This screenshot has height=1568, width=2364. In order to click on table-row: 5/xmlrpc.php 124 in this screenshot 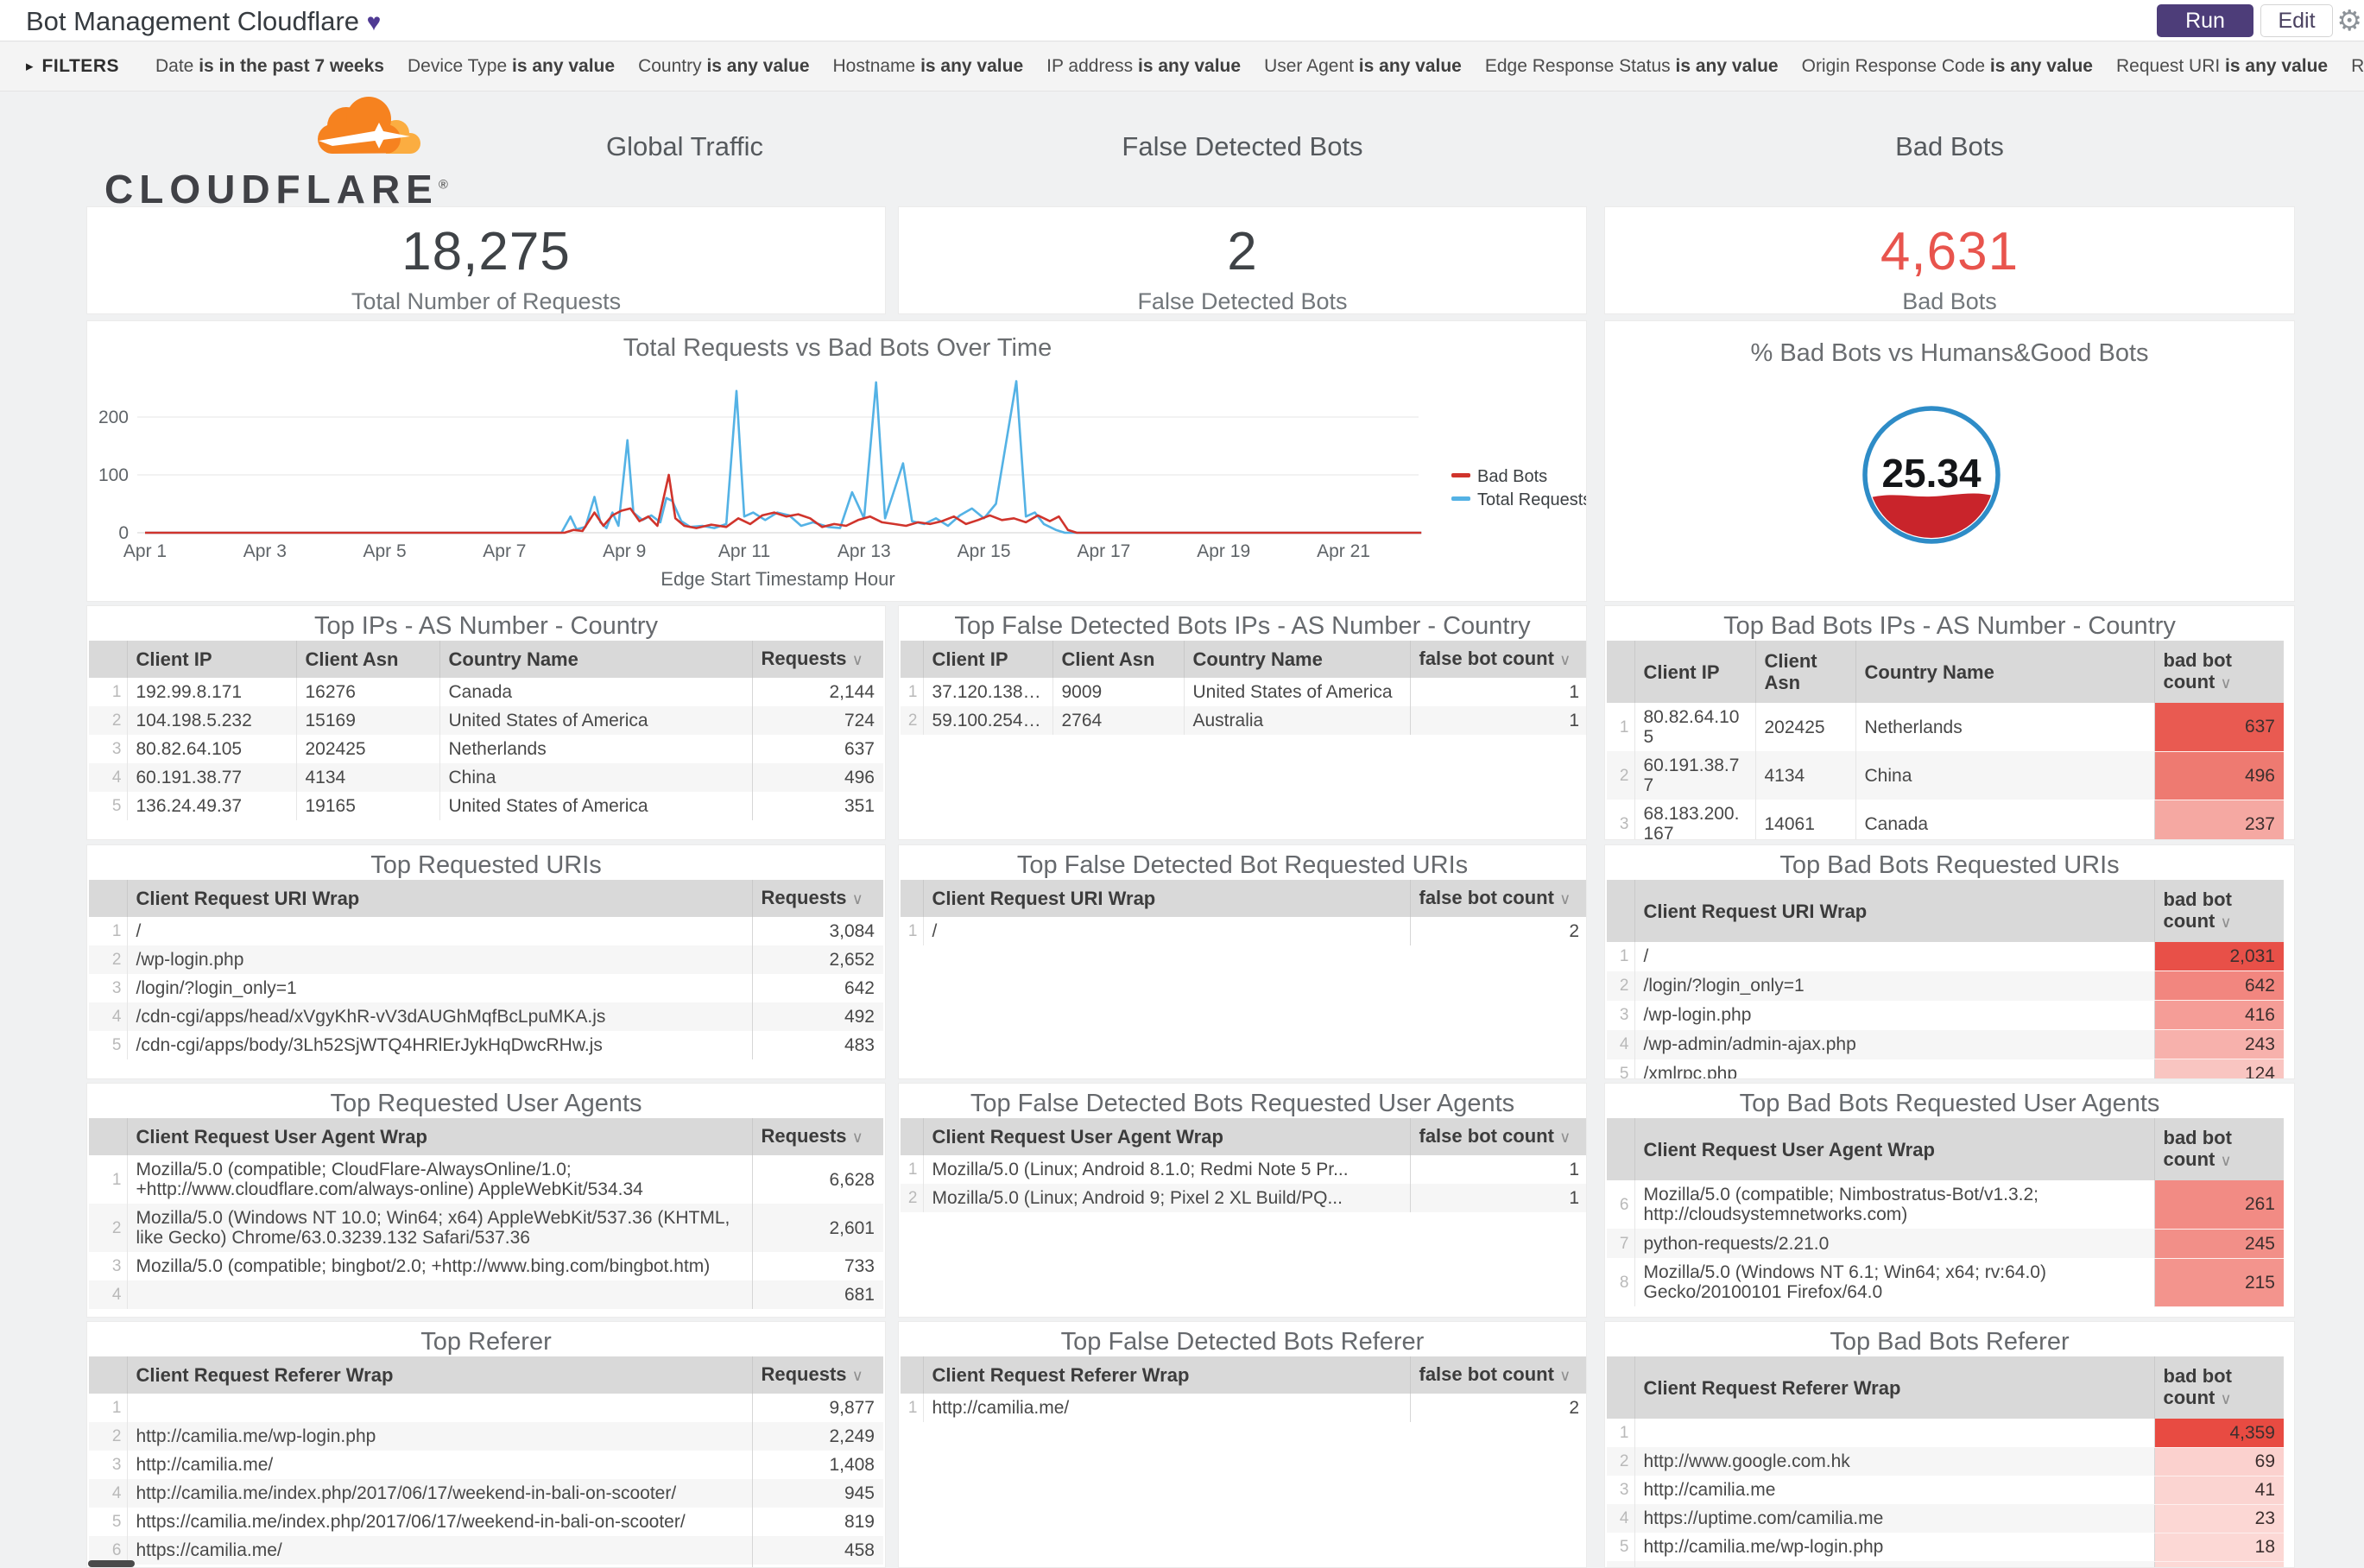, I will do `click(1945, 1068)`.